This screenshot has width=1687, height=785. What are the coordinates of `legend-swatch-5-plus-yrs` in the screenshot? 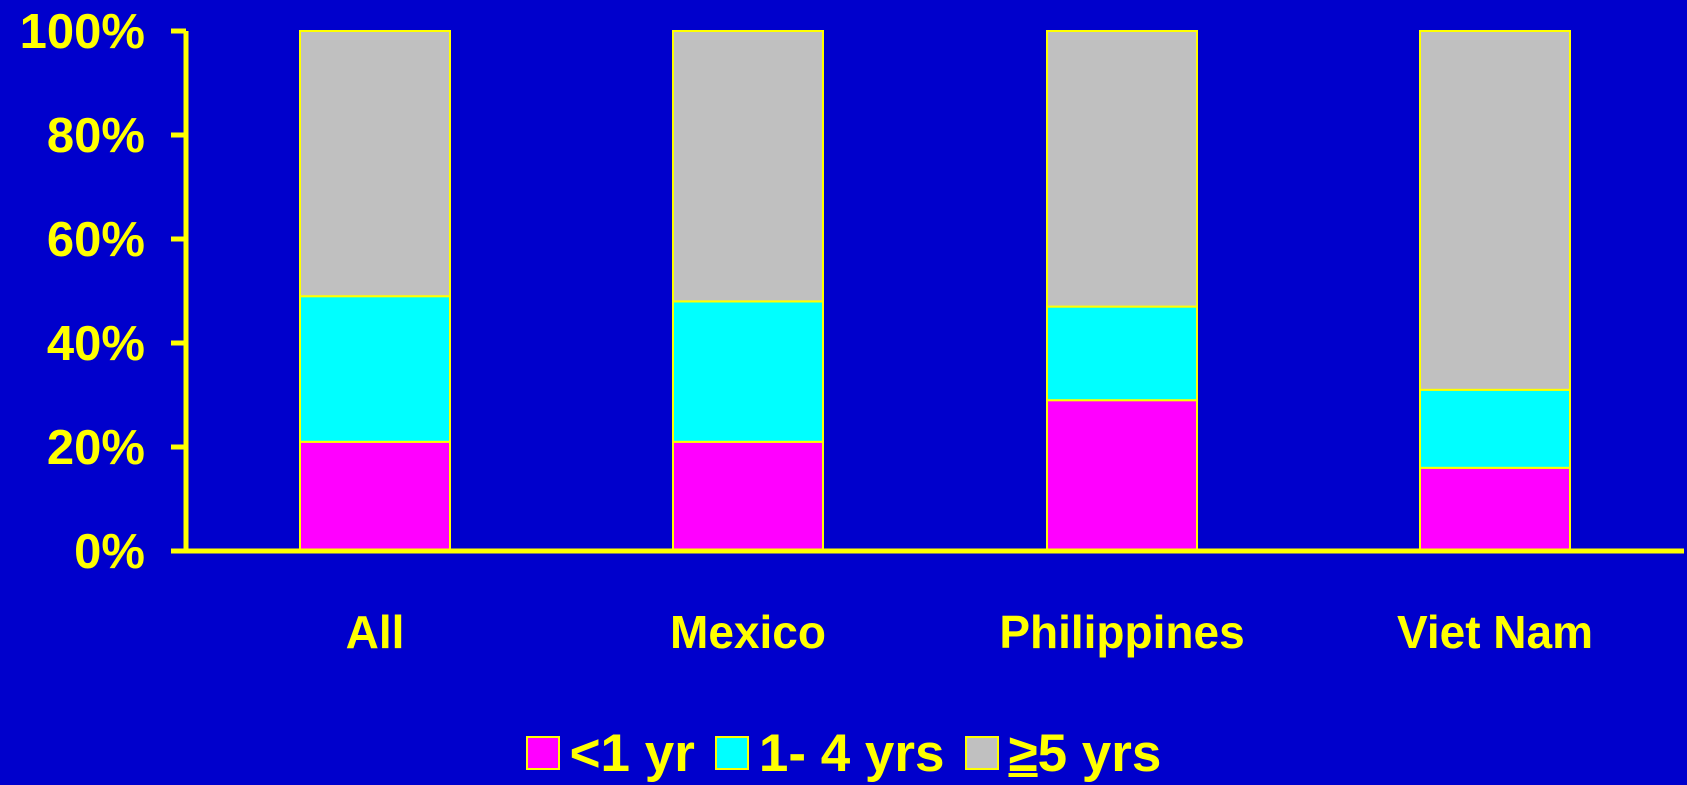 It's located at (981, 753).